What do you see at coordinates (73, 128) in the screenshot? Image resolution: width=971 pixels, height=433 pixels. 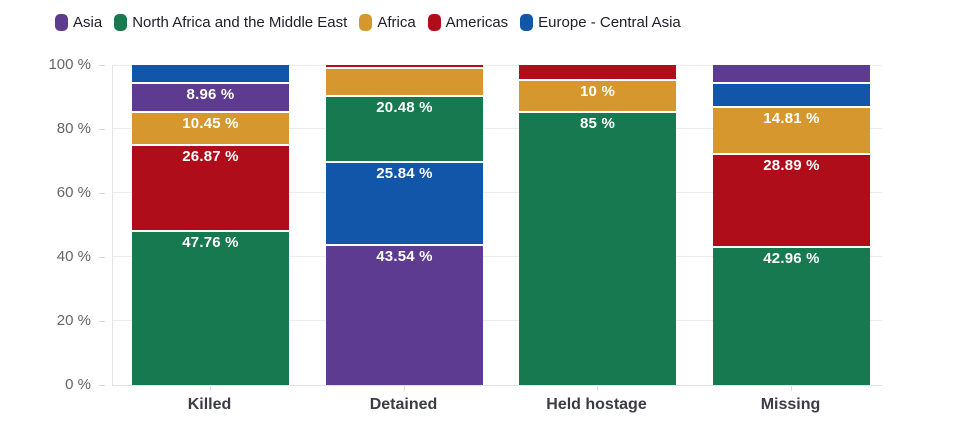 I see `y-tick-label-80: 80 %` at bounding box center [73, 128].